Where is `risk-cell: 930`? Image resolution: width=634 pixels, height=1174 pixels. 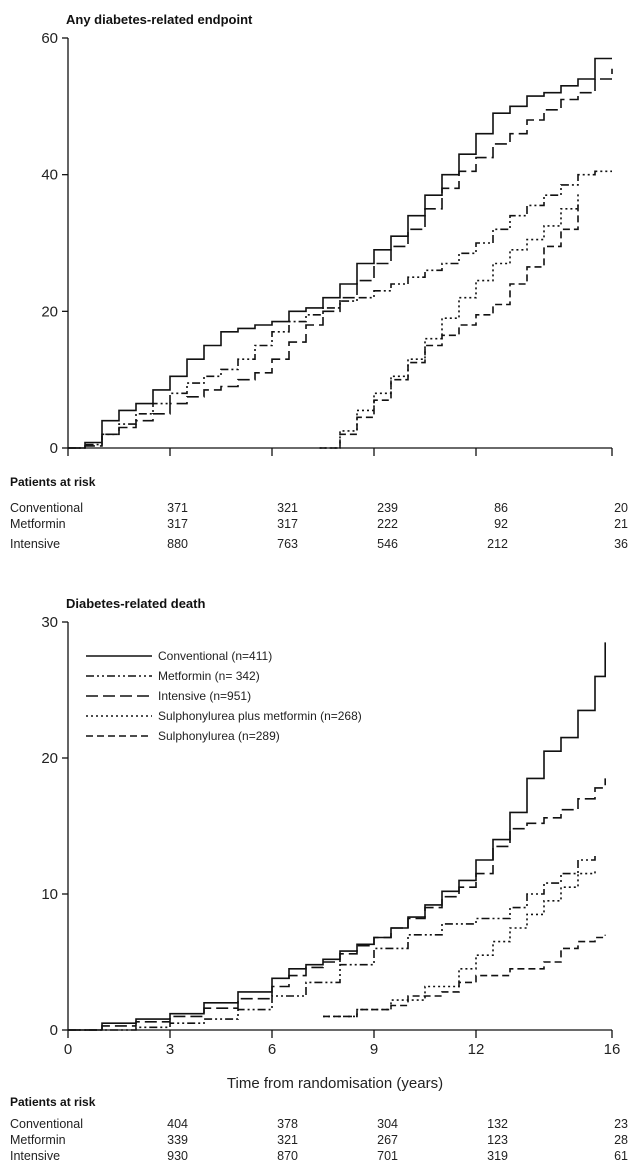 risk-cell: 930 is located at coordinates (177, 1156).